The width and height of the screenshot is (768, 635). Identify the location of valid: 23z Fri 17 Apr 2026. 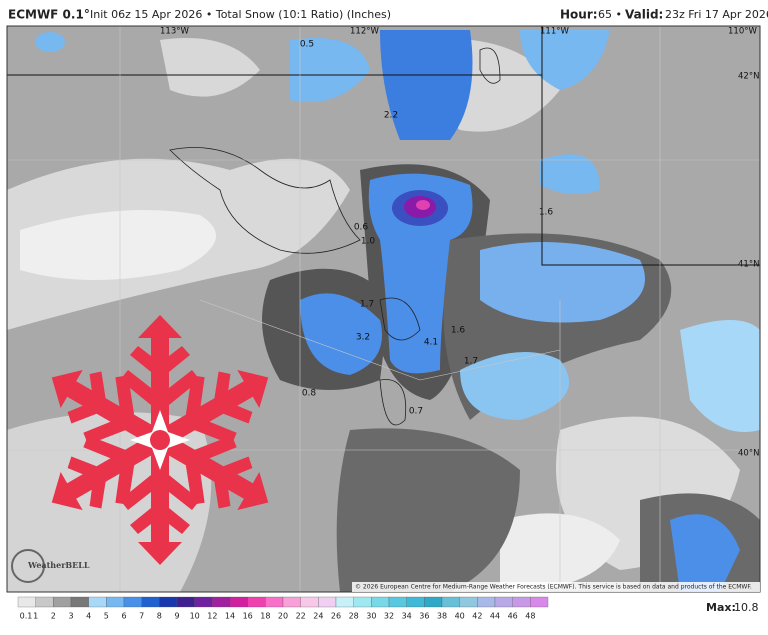
(716, 14).